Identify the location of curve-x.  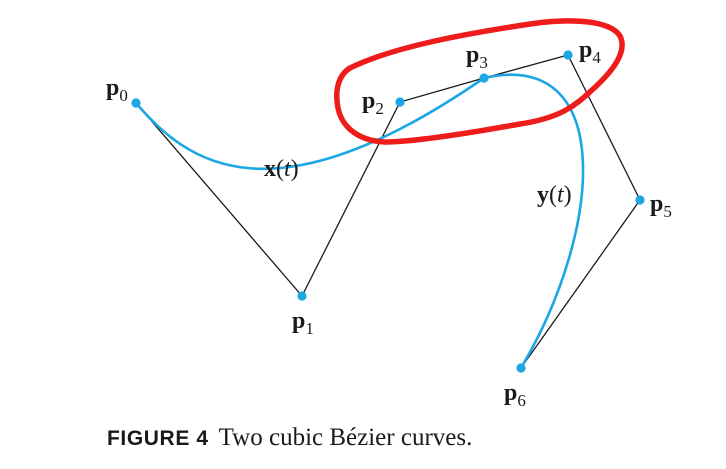
(310, 123).